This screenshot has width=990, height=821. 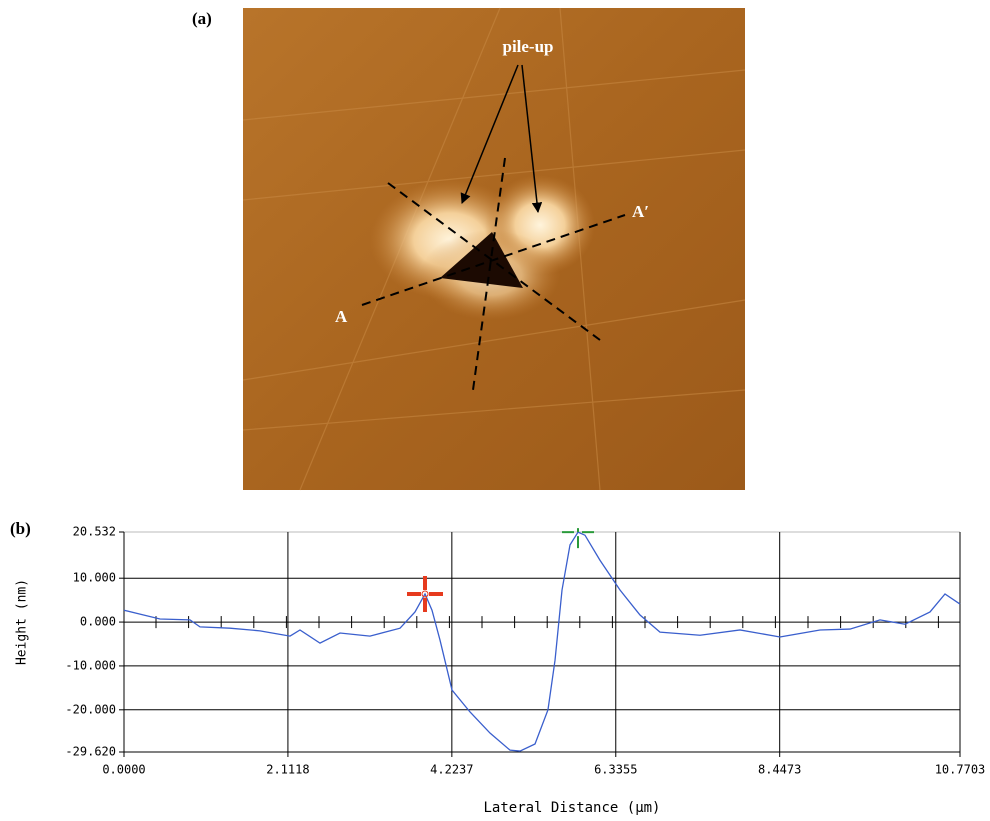 What do you see at coordinates (341, 316) in the screenshot?
I see `annotation: A` at bounding box center [341, 316].